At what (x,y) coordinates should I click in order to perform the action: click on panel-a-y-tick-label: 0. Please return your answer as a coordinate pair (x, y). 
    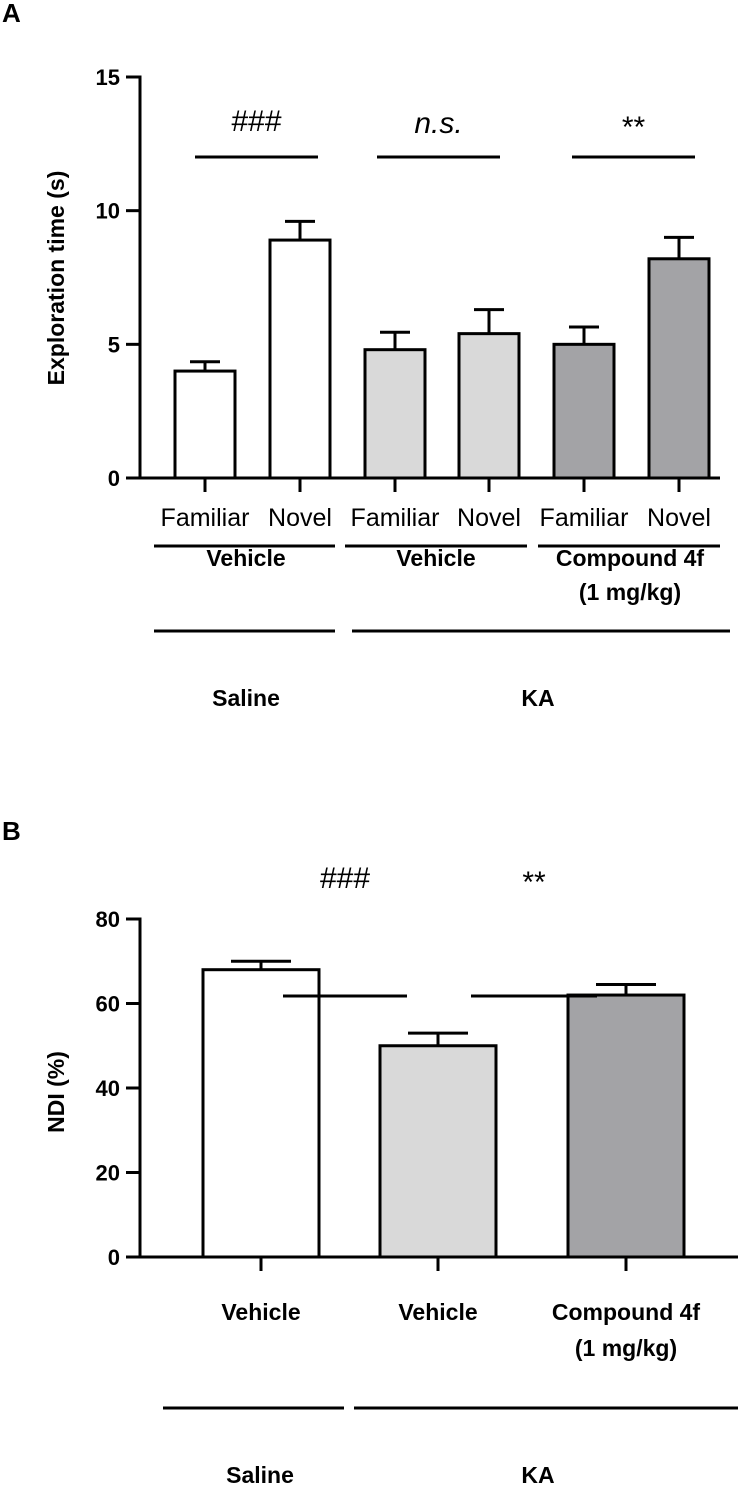
    Looking at the image, I should click on (114, 478).